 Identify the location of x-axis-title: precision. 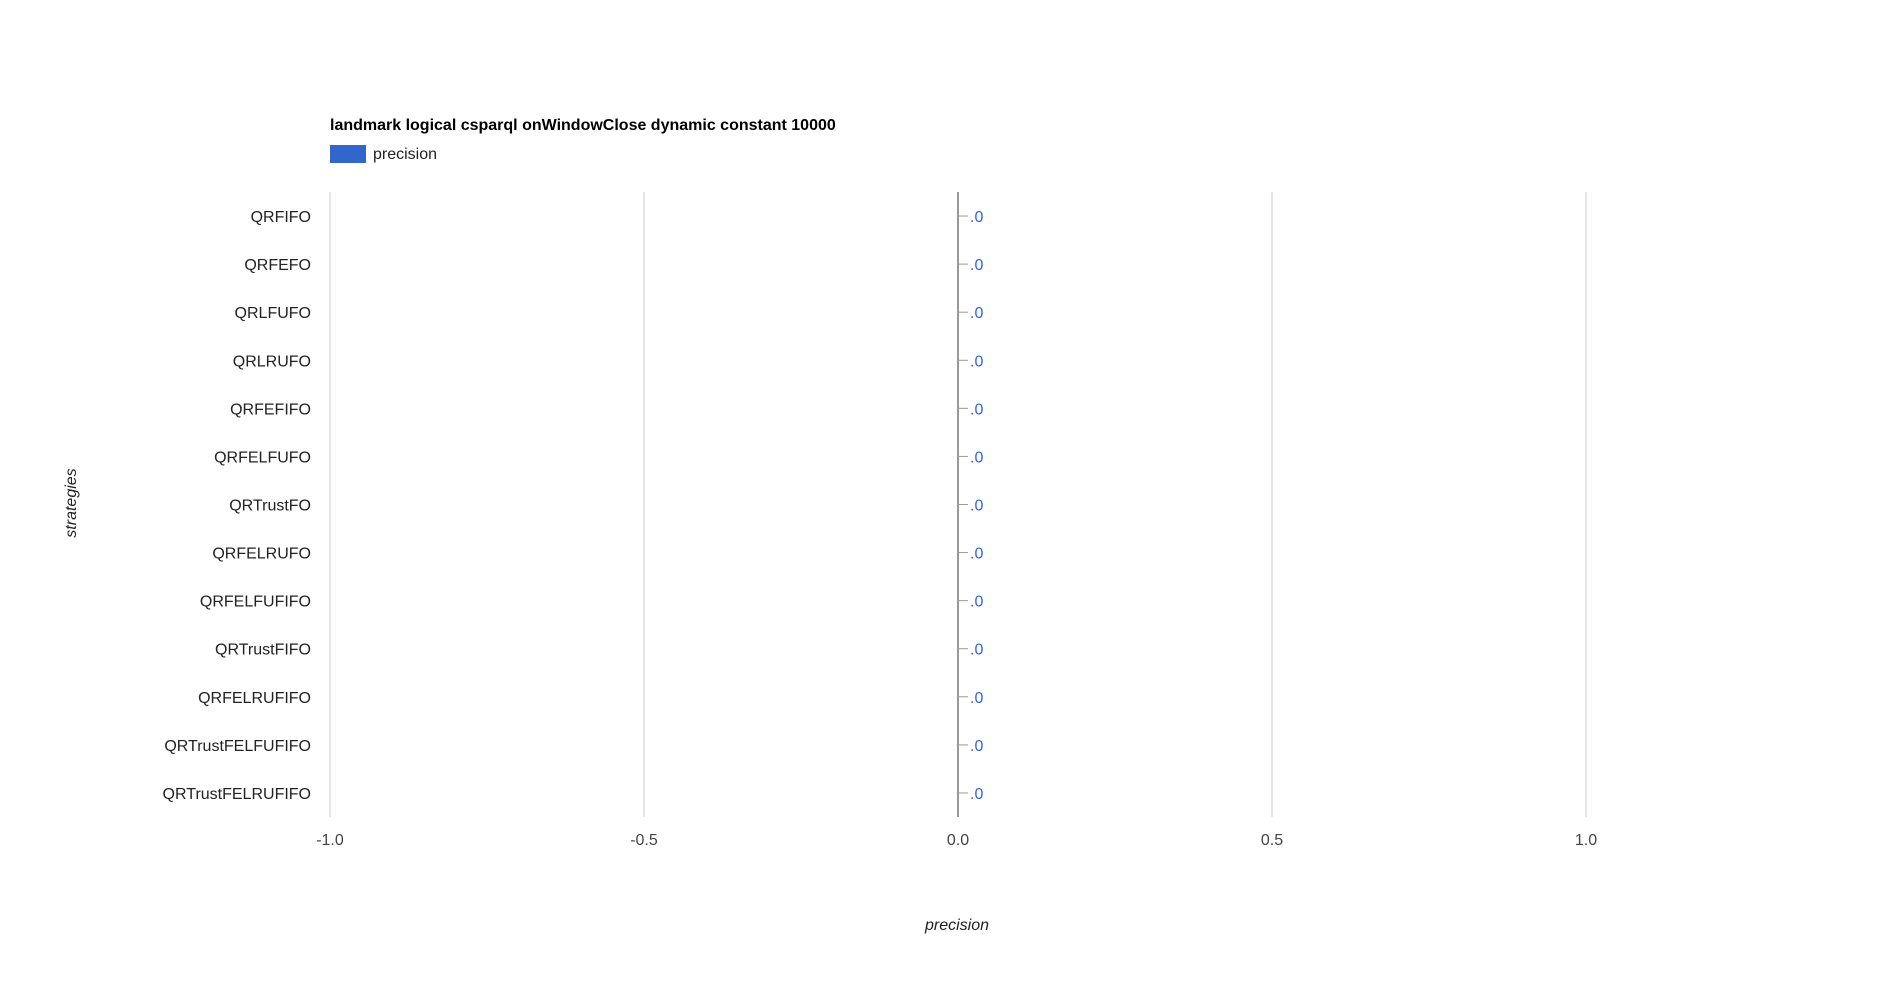
(956, 925).